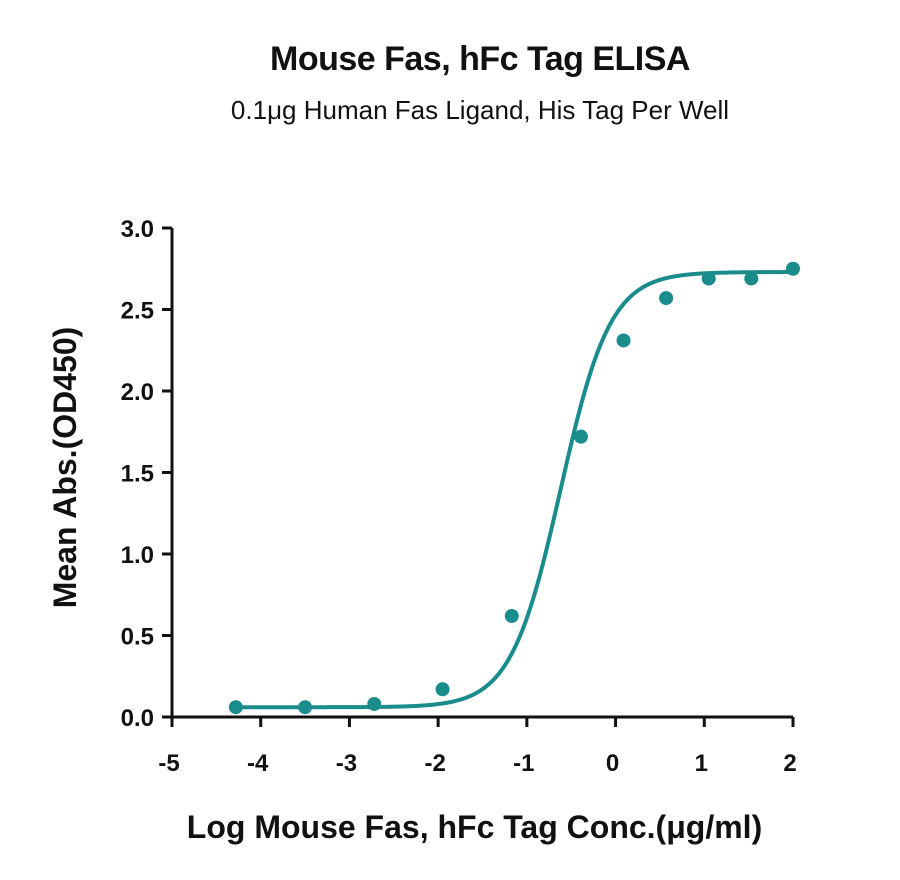  What do you see at coordinates (789, 763) in the screenshot?
I see `x-tick-label: 2` at bounding box center [789, 763].